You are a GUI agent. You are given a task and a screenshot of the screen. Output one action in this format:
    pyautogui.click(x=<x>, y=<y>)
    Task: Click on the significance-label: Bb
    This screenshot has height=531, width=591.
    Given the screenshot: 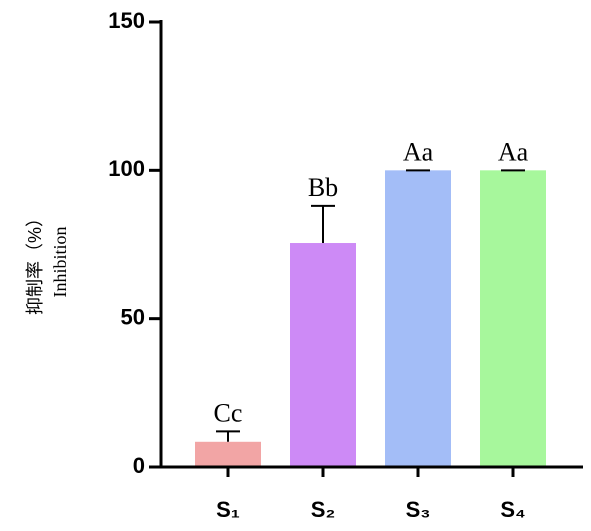 What is the action you would take?
    pyautogui.click(x=323, y=187)
    